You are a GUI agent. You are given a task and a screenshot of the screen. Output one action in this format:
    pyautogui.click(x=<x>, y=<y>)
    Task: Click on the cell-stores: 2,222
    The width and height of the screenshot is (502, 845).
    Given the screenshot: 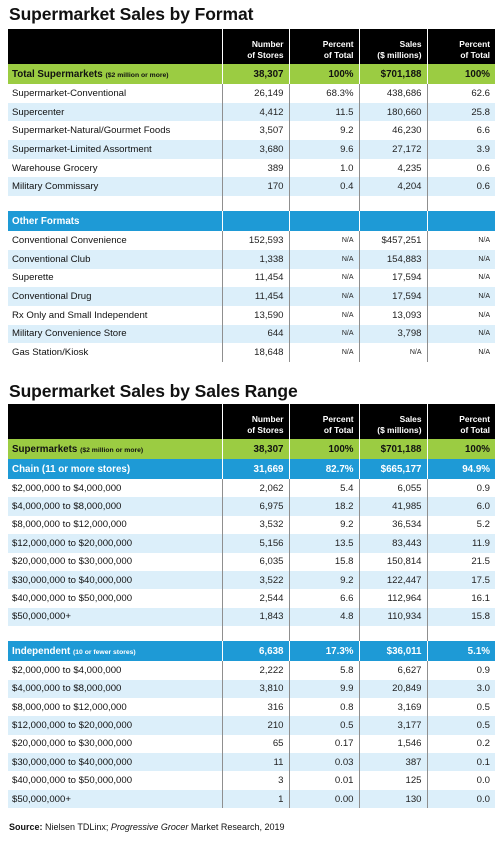 What is the action you would take?
    pyautogui.click(x=255, y=670)
    